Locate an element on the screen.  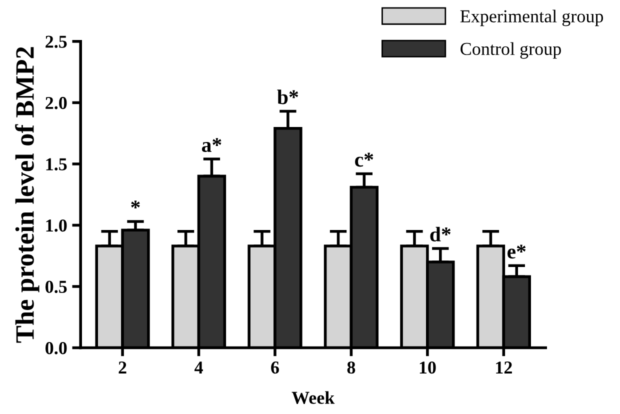
annotation: * is located at coordinates (135, 204).